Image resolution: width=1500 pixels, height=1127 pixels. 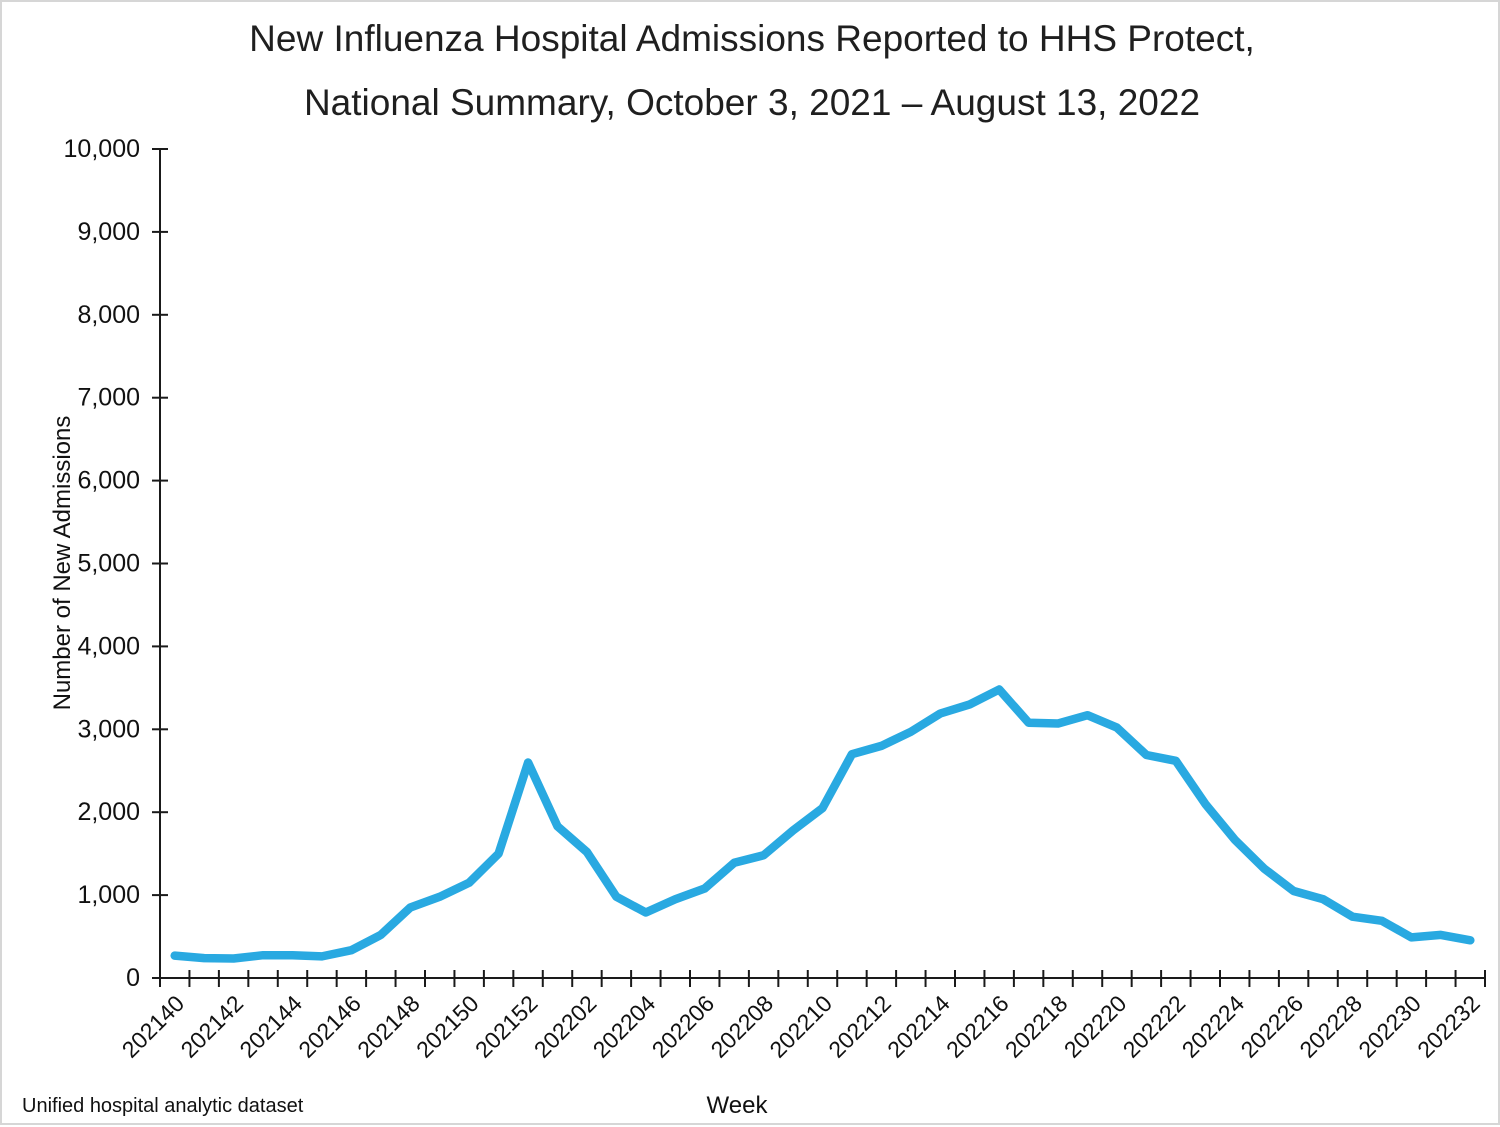 What do you see at coordinates (153, 1026) in the screenshot?
I see `x-tick-label: 202140` at bounding box center [153, 1026].